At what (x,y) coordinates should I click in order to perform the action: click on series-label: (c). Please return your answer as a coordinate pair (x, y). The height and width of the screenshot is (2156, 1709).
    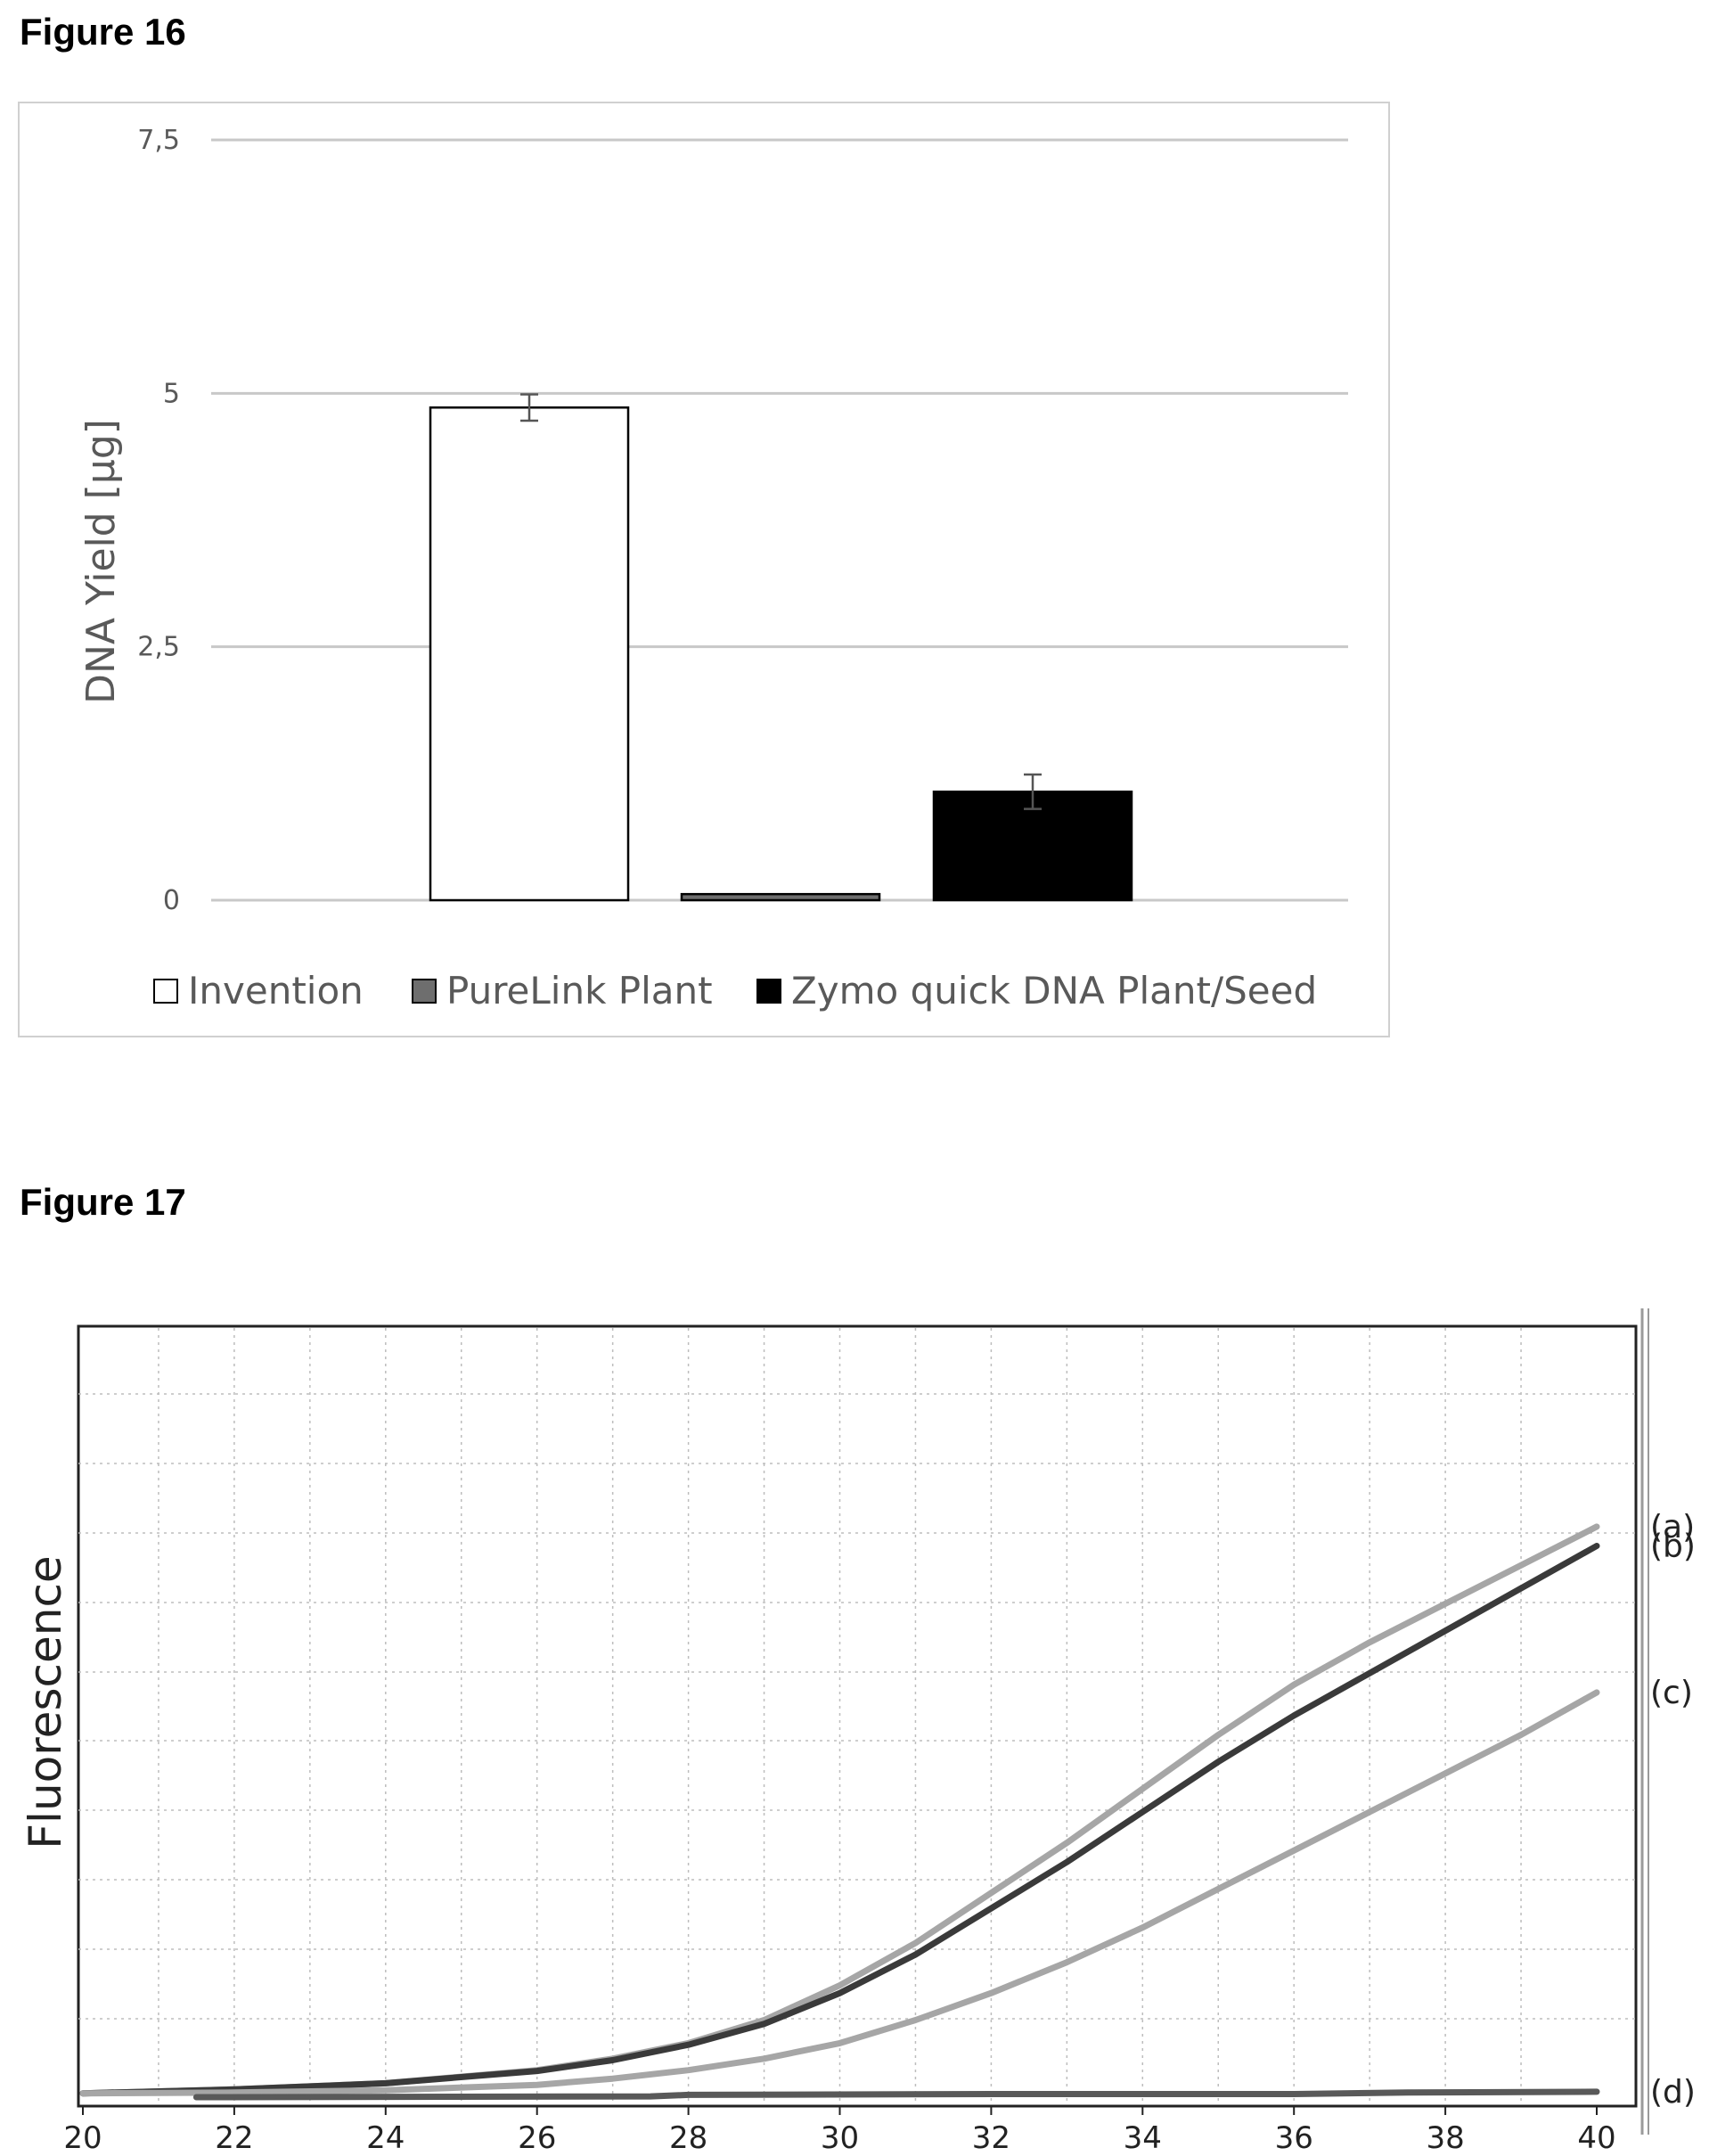
    Looking at the image, I should click on (1671, 1693).